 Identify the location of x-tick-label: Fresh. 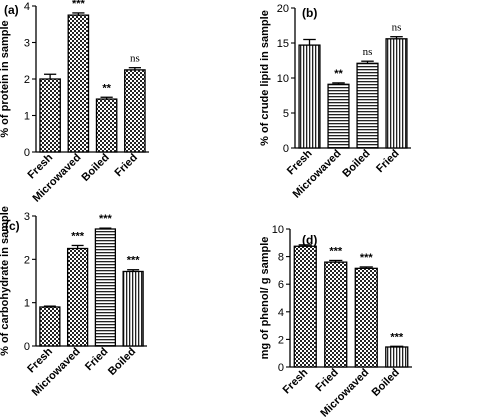
(296, 381).